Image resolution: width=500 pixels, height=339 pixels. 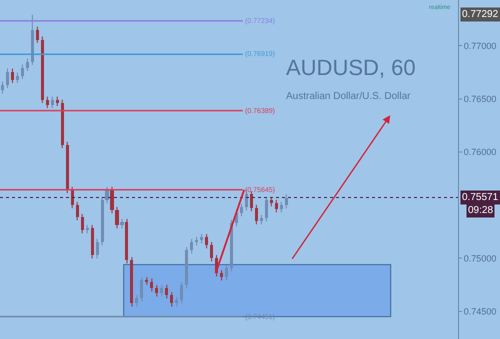 What do you see at coordinates (480, 45) in the screenshot?
I see `y-tick-label: 0.77000` at bounding box center [480, 45].